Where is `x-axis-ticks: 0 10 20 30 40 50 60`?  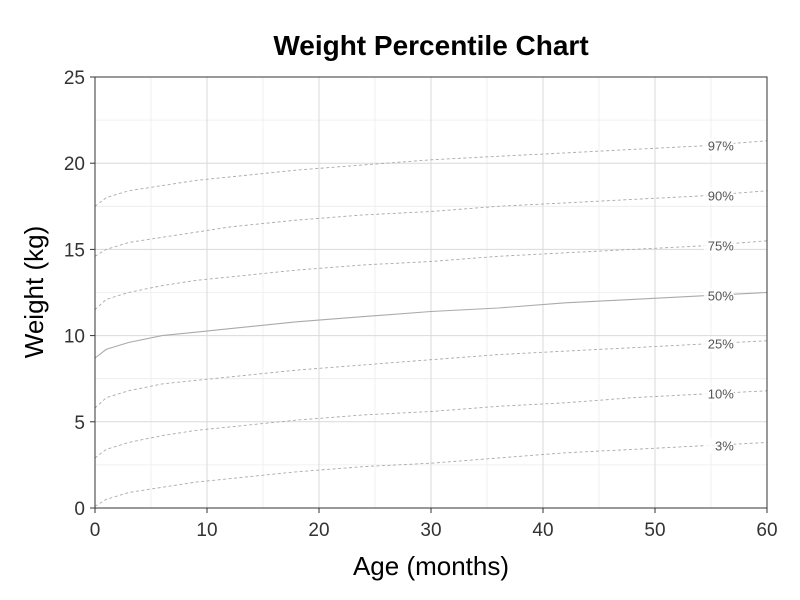 x-axis-ticks: 0 10 20 30 40 50 60 is located at coordinates (434, 524).